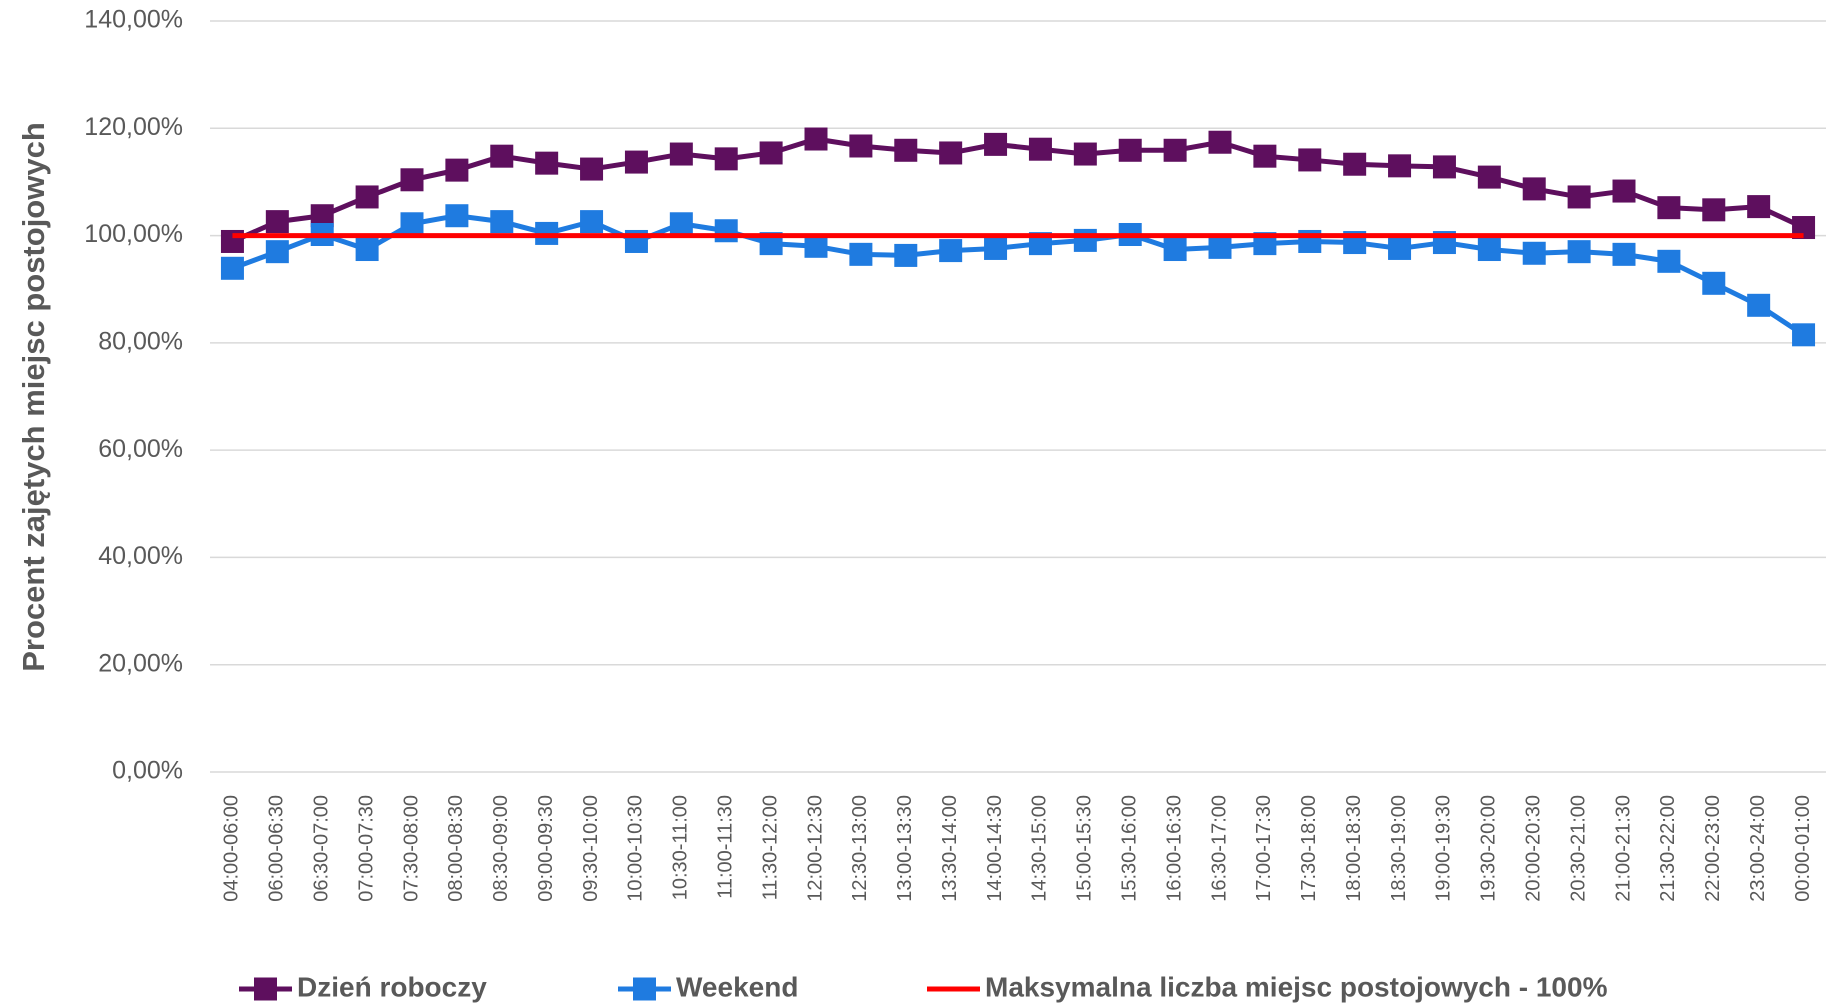  What do you see at coordinates (133, 234) in the screenshot?
I see `y-tick-label: 100,00%` at bounding box center [133, 234].